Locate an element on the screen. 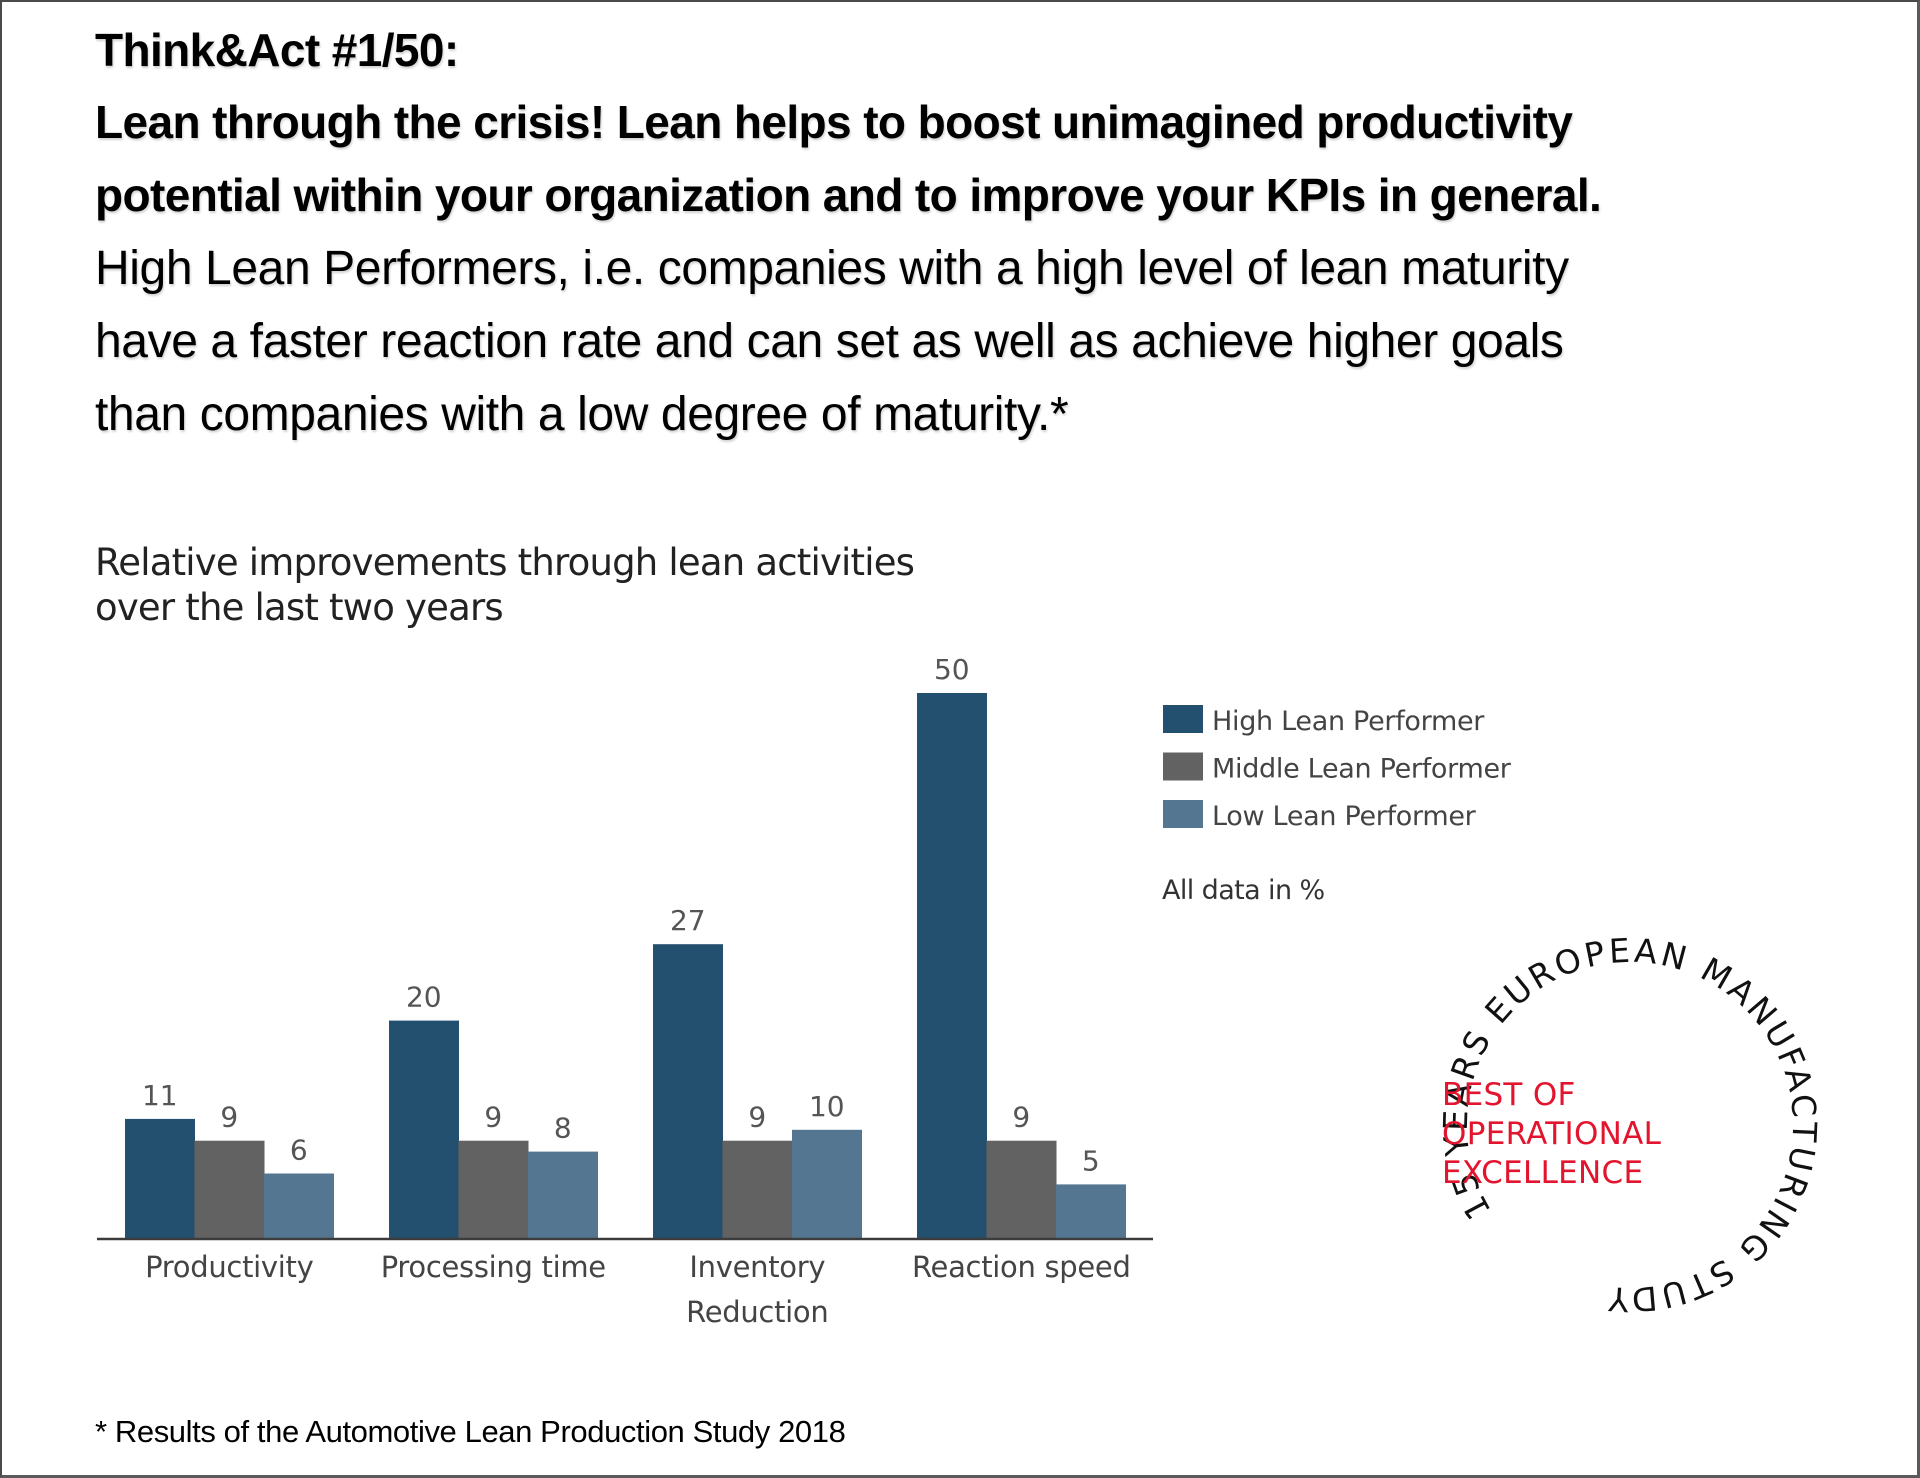 The image size is (1920, 1478). value-label-high-lean-performer-productivity: 11 is located at coordinates (160, 1095).